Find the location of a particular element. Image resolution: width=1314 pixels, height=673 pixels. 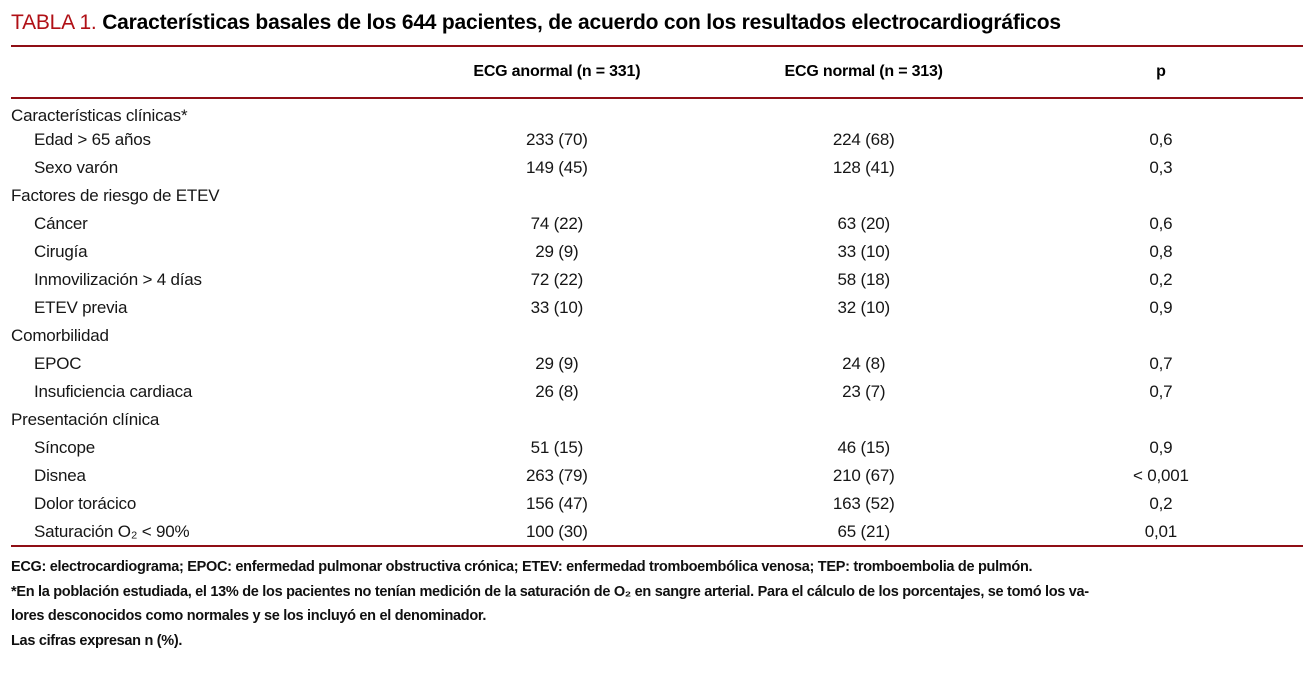

ecg-anormal-value: 149 (45) is located at coordinates (556, 167).